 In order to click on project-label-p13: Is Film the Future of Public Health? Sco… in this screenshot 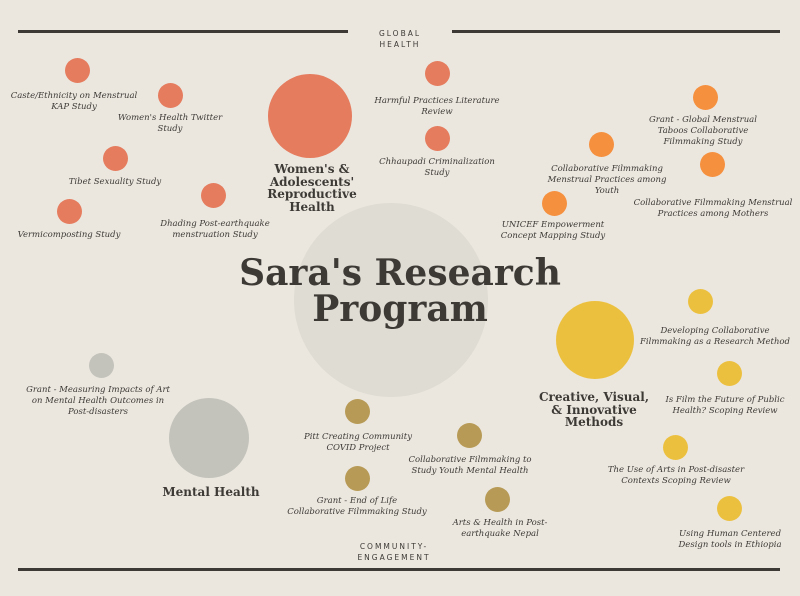, I will do `click(725, 405)`.